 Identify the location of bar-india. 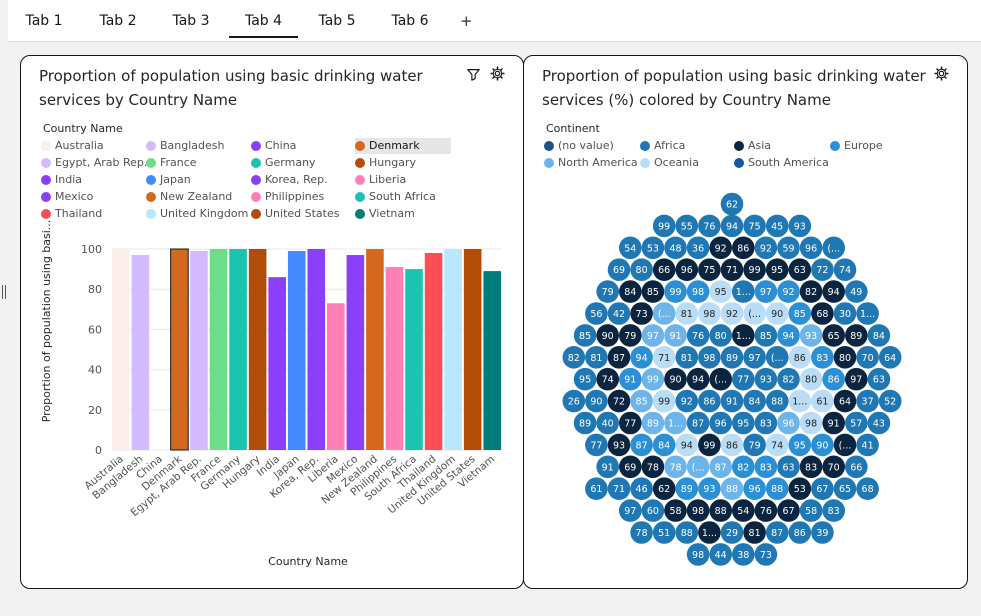
(277, 363).